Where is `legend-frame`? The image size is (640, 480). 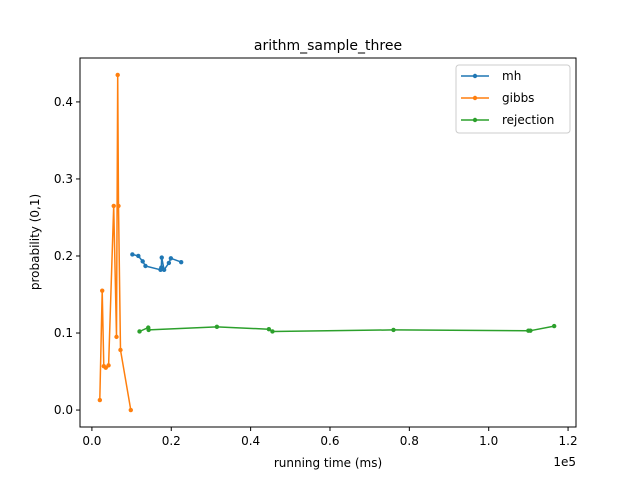
legend-frame is located at coordinates (513, 99).